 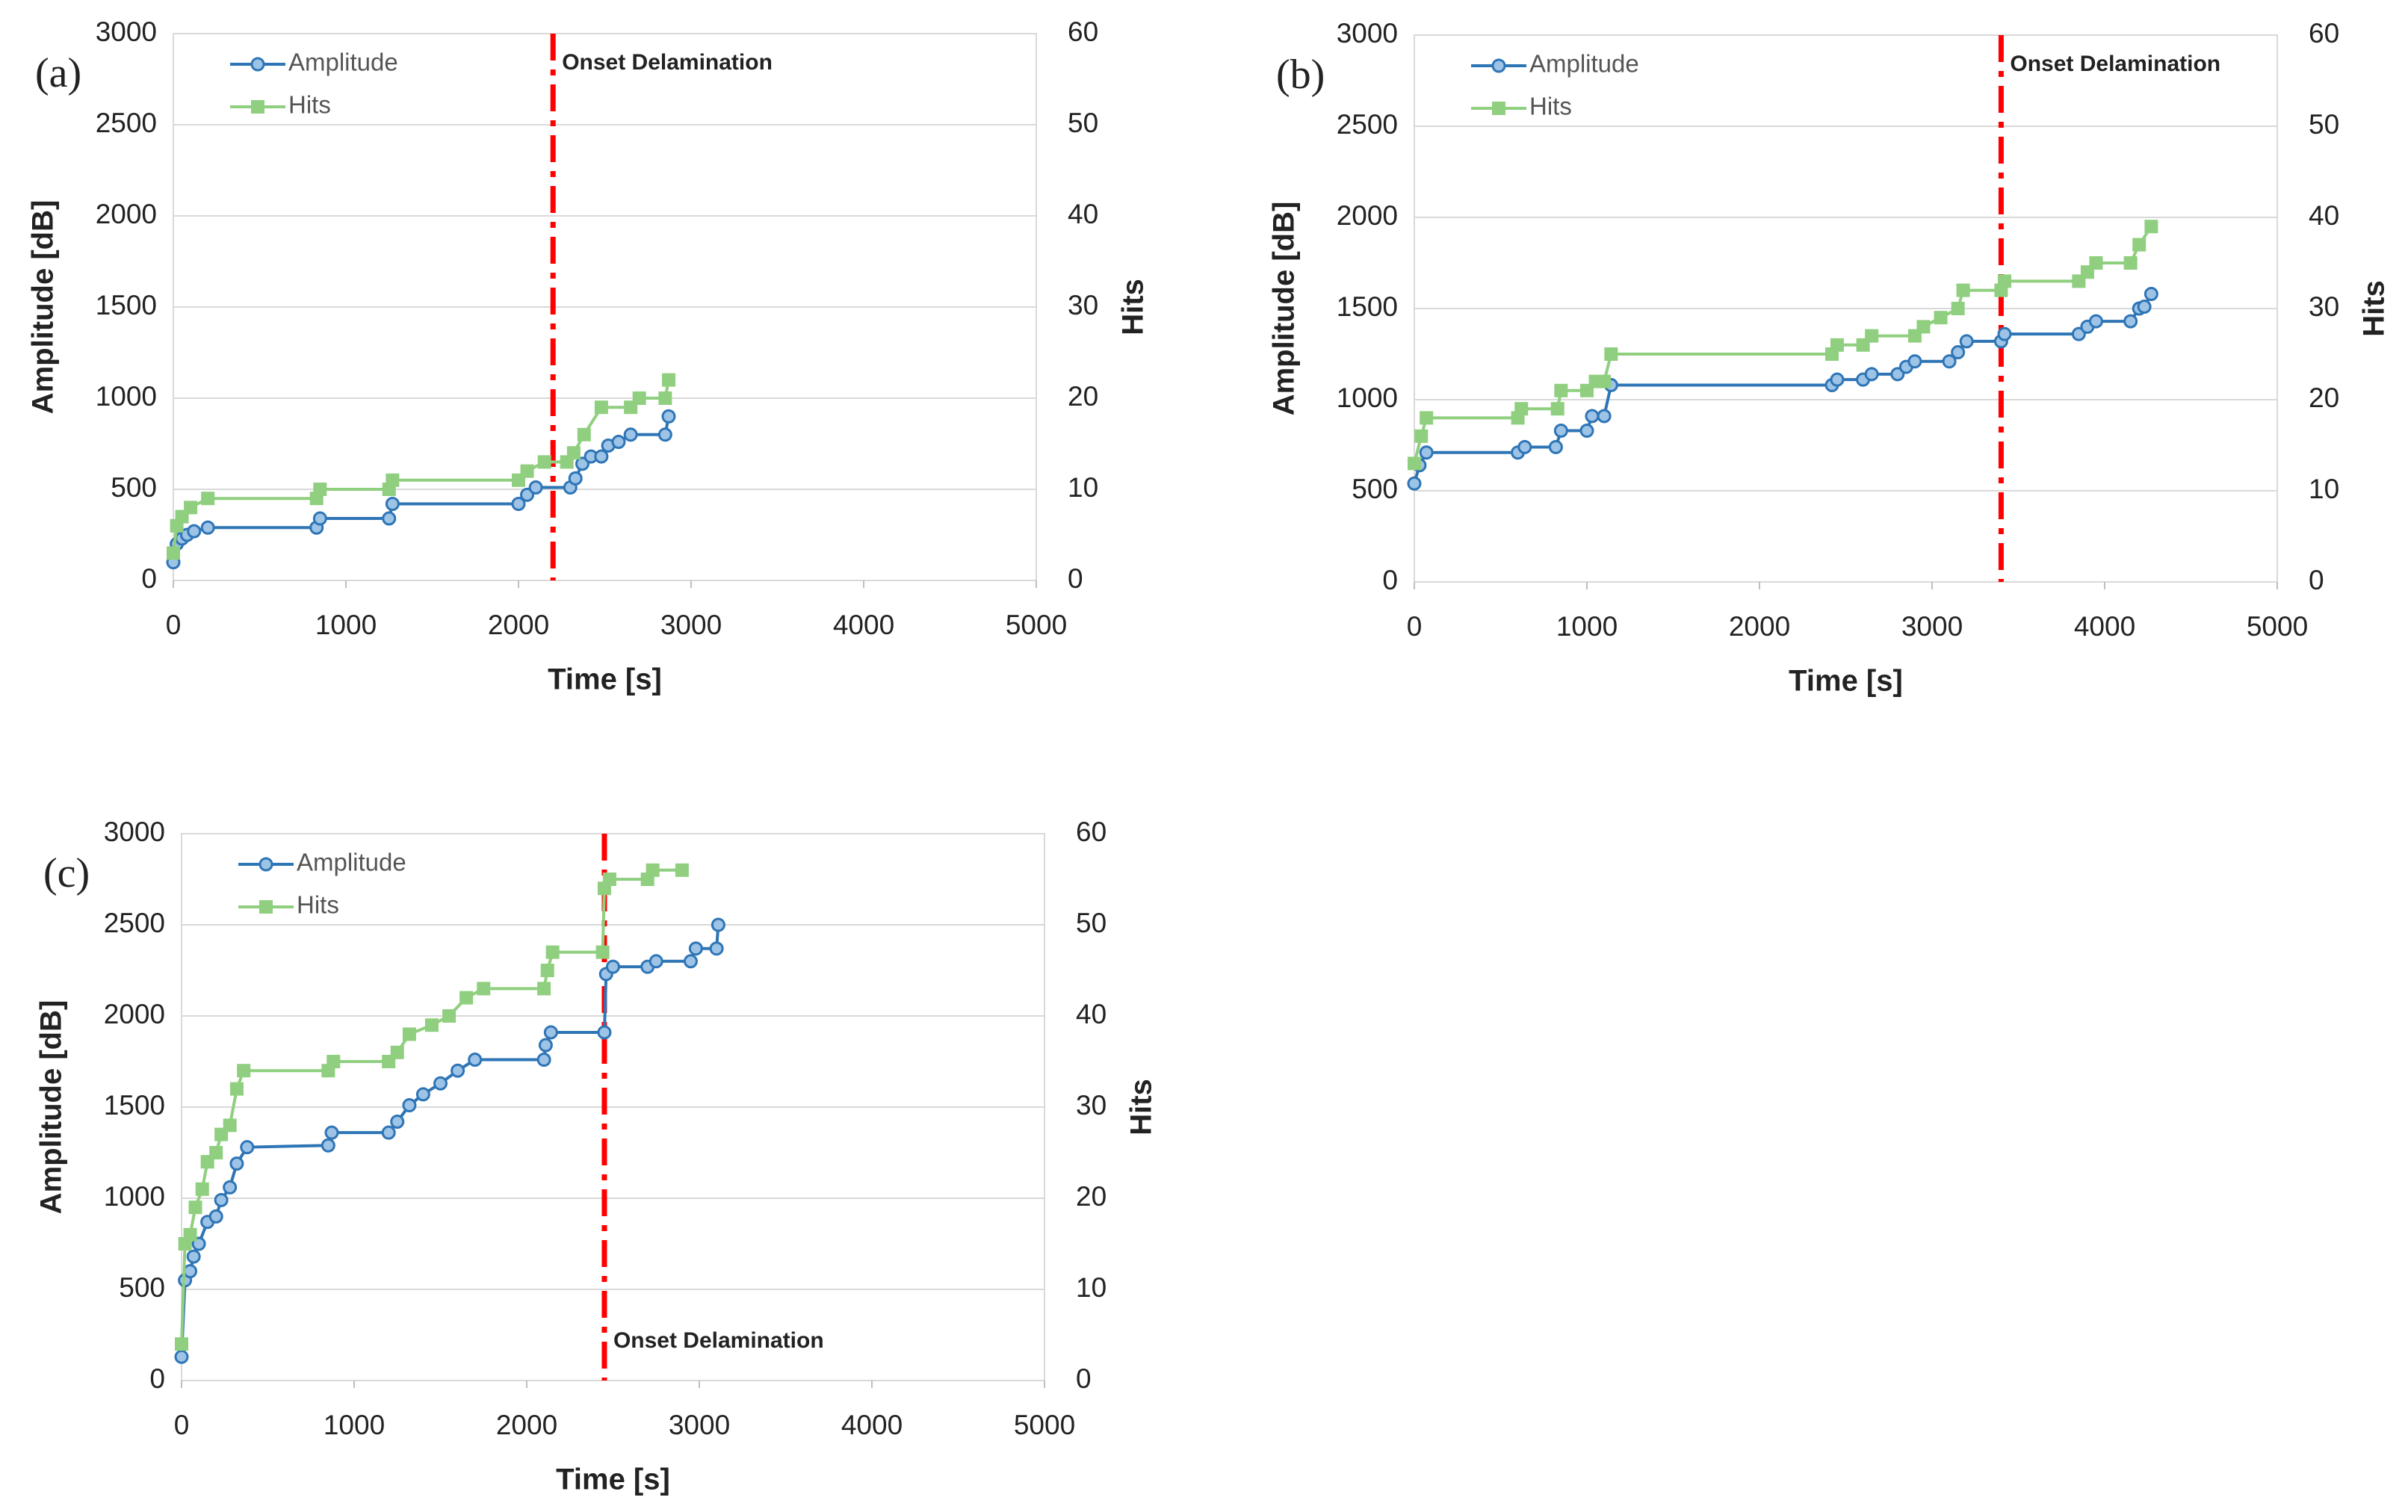 I want to click on panel-label: (a), so click(x=58, y=73).